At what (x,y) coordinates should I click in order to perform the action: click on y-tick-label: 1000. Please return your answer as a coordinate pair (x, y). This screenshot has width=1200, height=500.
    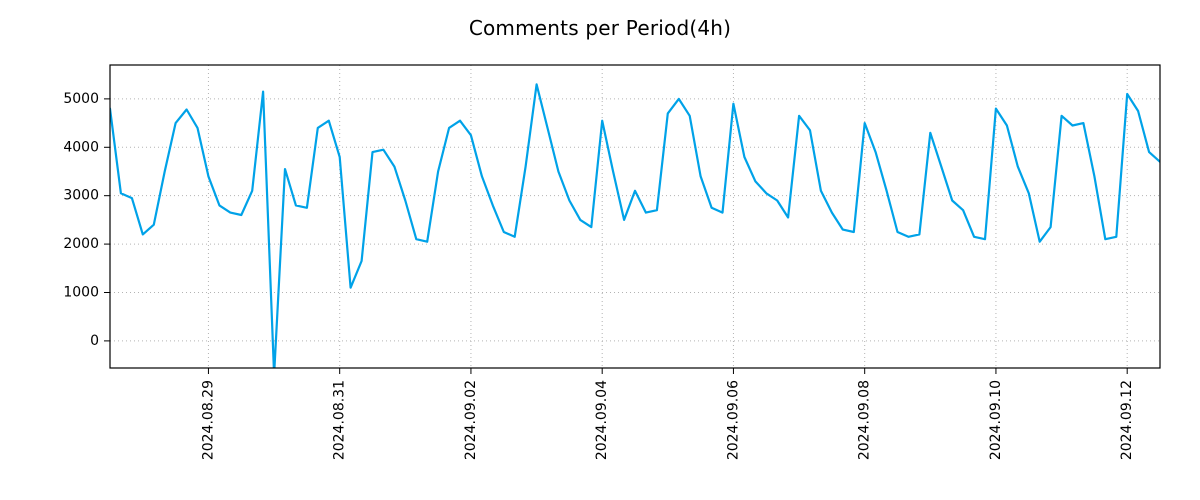
    Looking at the image, I should click on (81, 292).